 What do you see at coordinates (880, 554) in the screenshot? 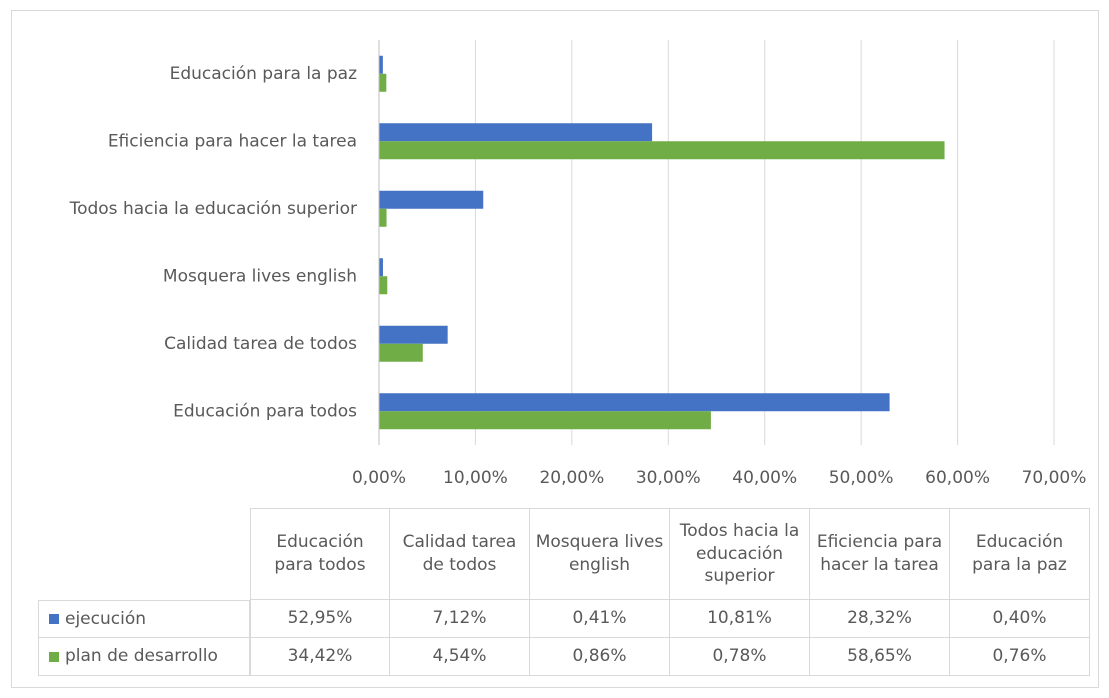
I see `table-header: Eficiencia para hacer la tarea` at bounding box center [880, 554].